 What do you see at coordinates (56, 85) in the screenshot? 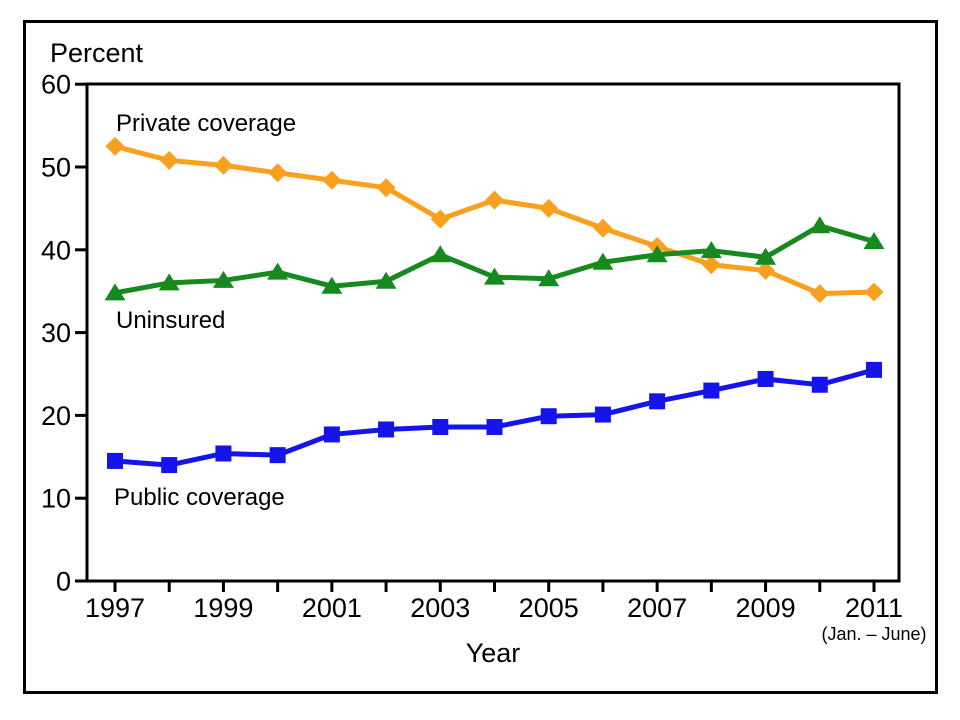
I see `y-tick-label: 60` at bounding box center [56, 85].